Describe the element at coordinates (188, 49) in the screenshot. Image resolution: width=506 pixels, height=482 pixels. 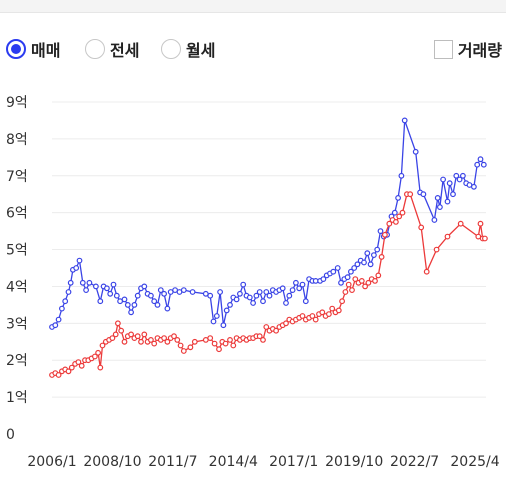
I see `radio-monthly-rent: 월세` at that location.